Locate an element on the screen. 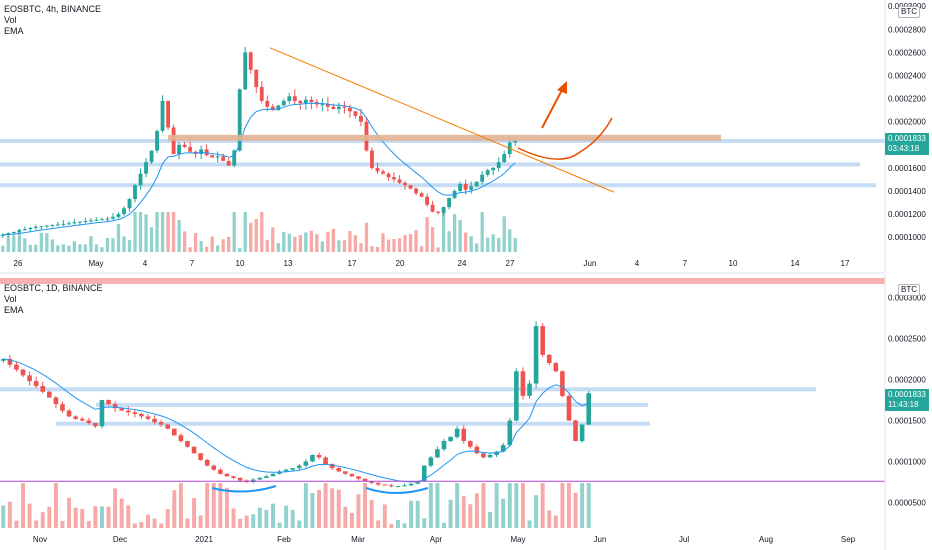  top-symbol-label: EOSBTC, 4h, BINANCE is located at coordinates (53, 9).